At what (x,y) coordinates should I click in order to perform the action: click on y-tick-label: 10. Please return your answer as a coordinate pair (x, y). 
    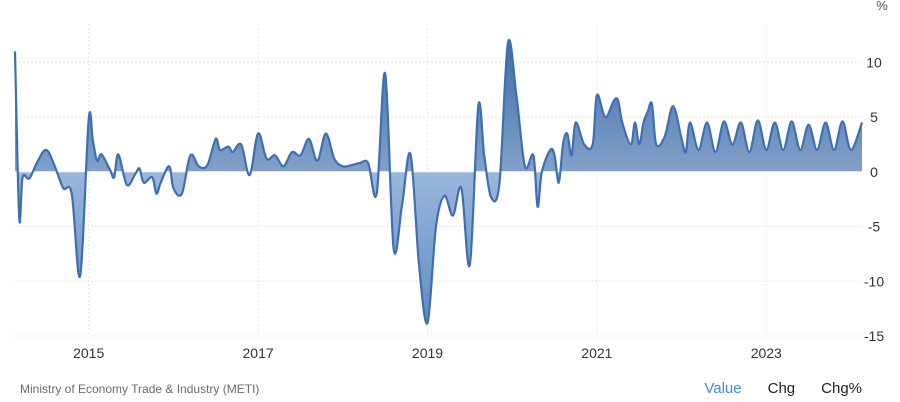
    Looking at the image, I should click on (874, 62).